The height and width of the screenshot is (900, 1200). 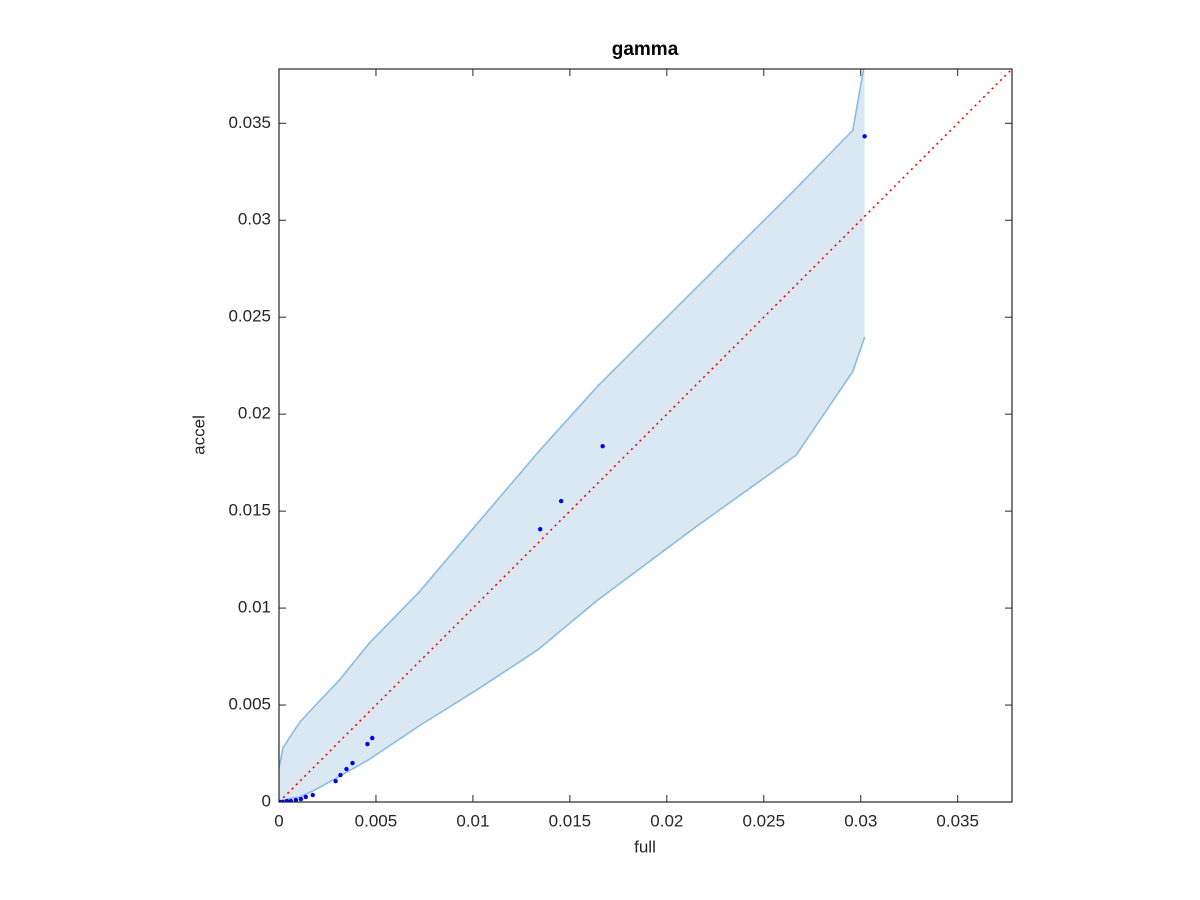 I want to click on y-tick-label: 0.03, so click(x=254, y=219).